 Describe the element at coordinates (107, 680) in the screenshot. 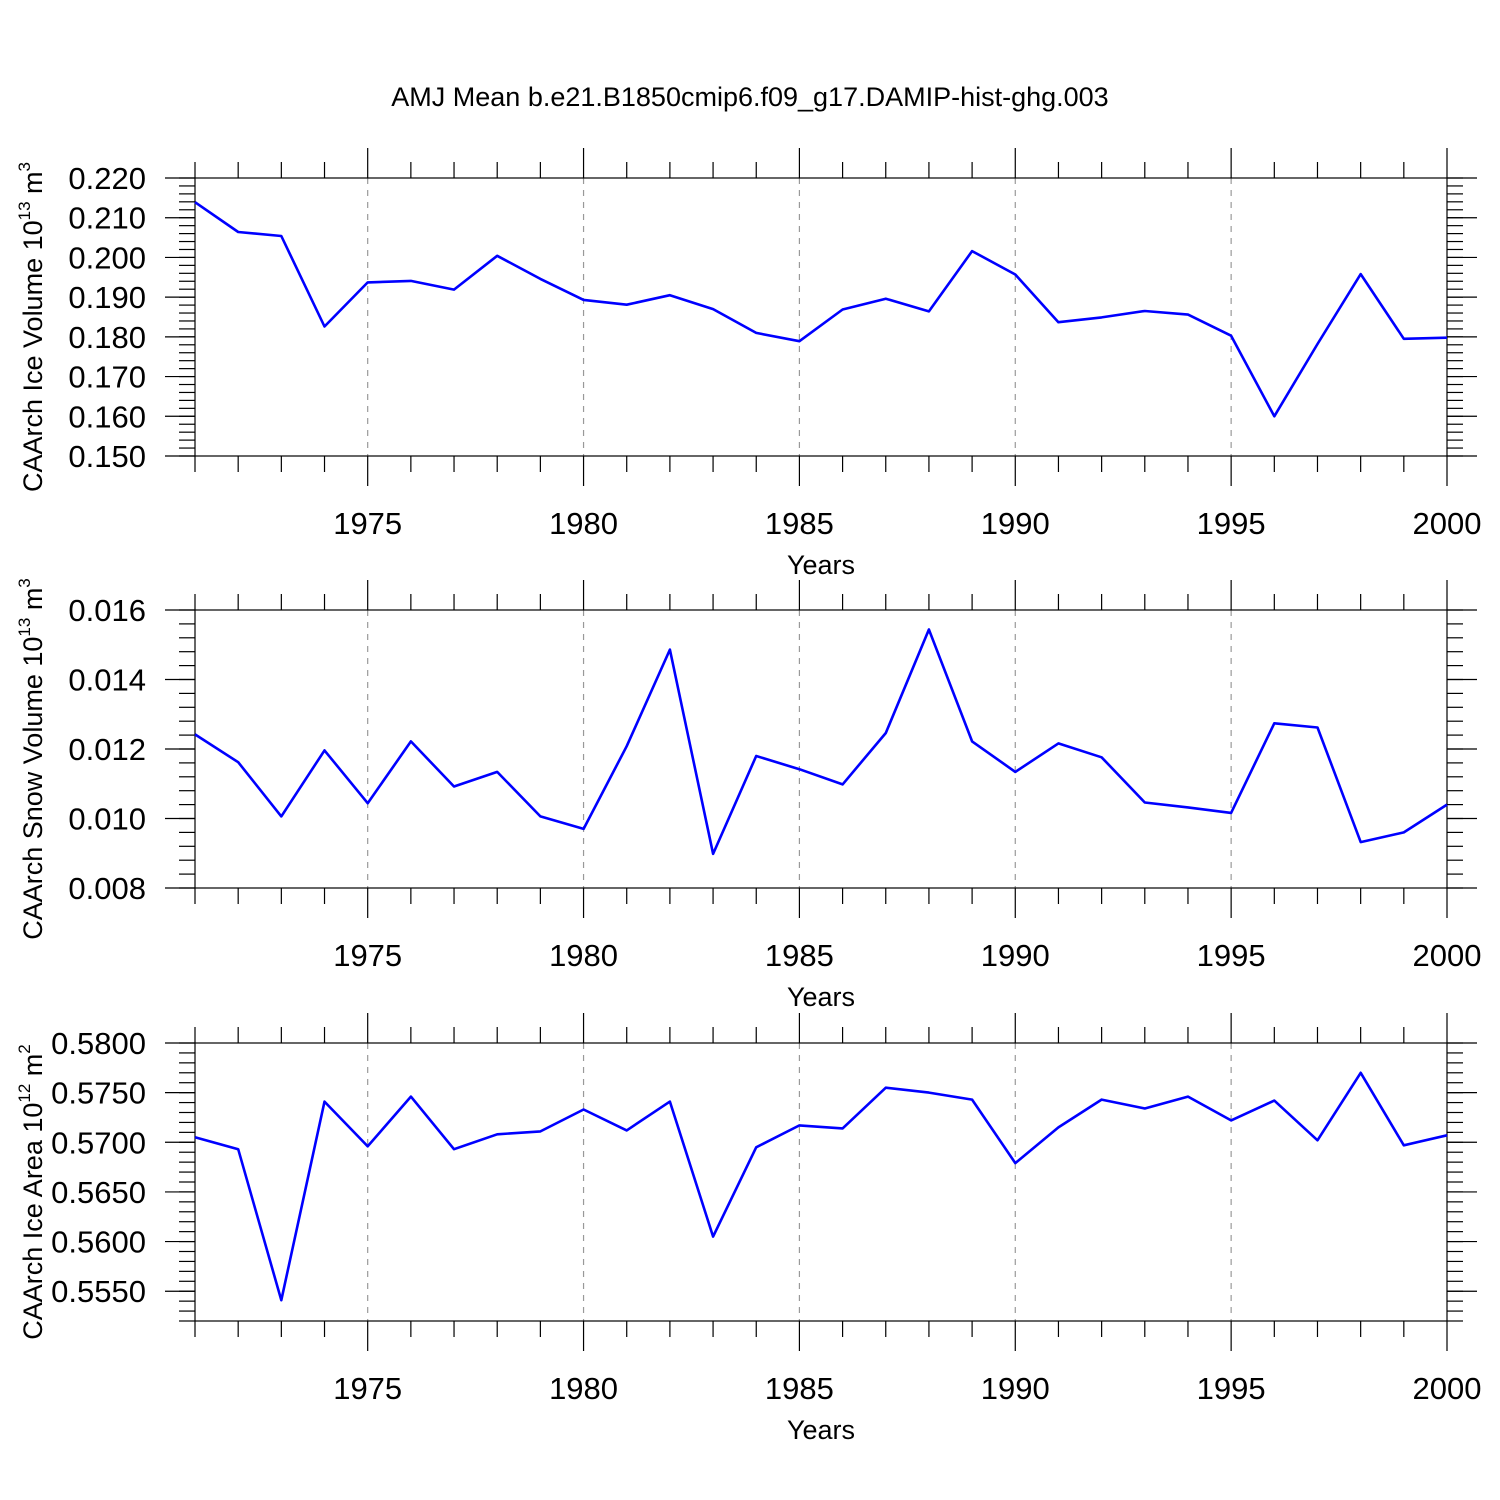

I see `y-tick-label: 0.014` at that location.